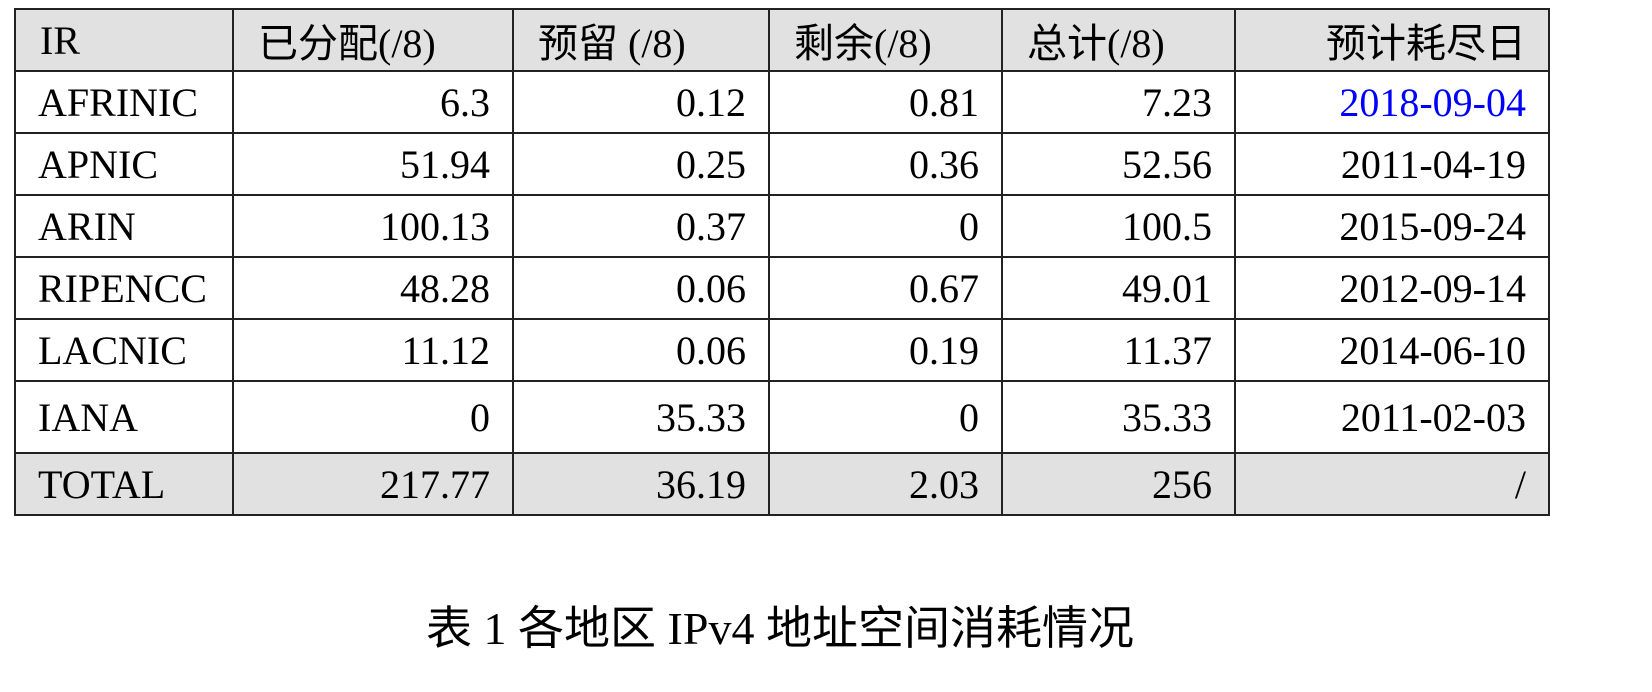 Image resolution: width=1652 pixels, height=692 pixels. I want to click on value-cell: 0.67, so click(885, 288).